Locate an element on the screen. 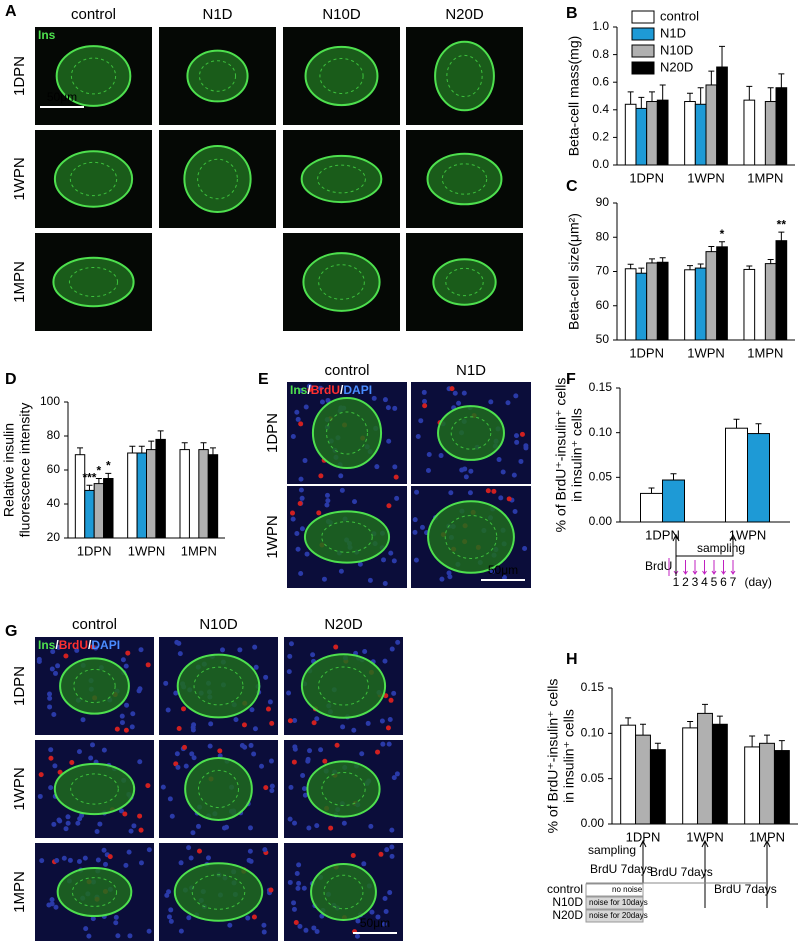 The width and height of the screenshot is (800, 952). sampling-label: sampling is located at coordinates (721, 548).